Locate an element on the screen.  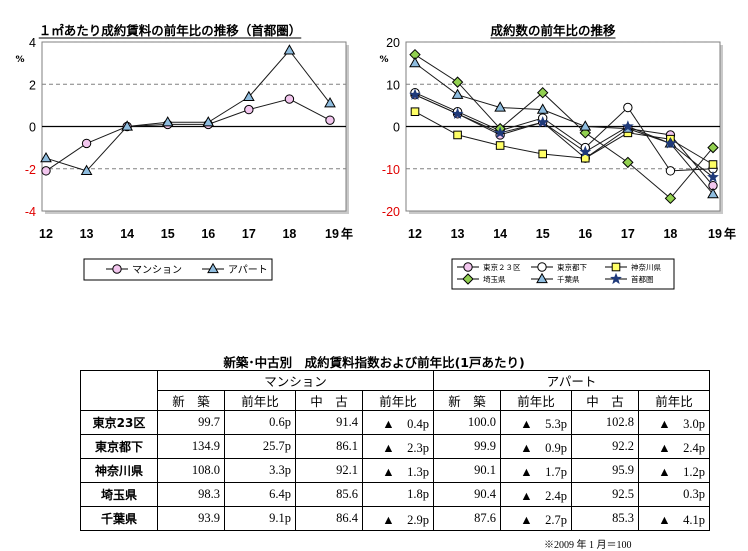
table-cell: 108.0 is located at coordinates (191, 470).